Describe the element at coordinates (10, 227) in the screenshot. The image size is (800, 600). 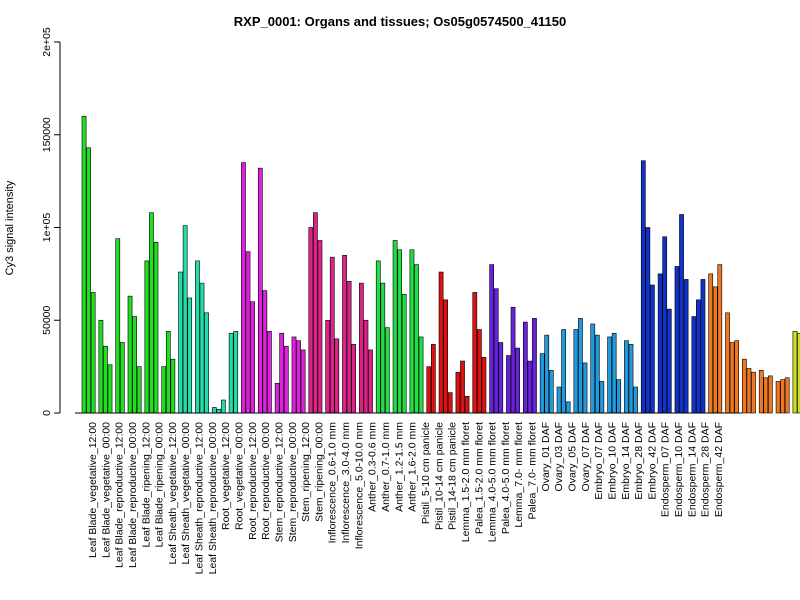
I see `y-axis-label: Cy3 signal intensity` at that location.